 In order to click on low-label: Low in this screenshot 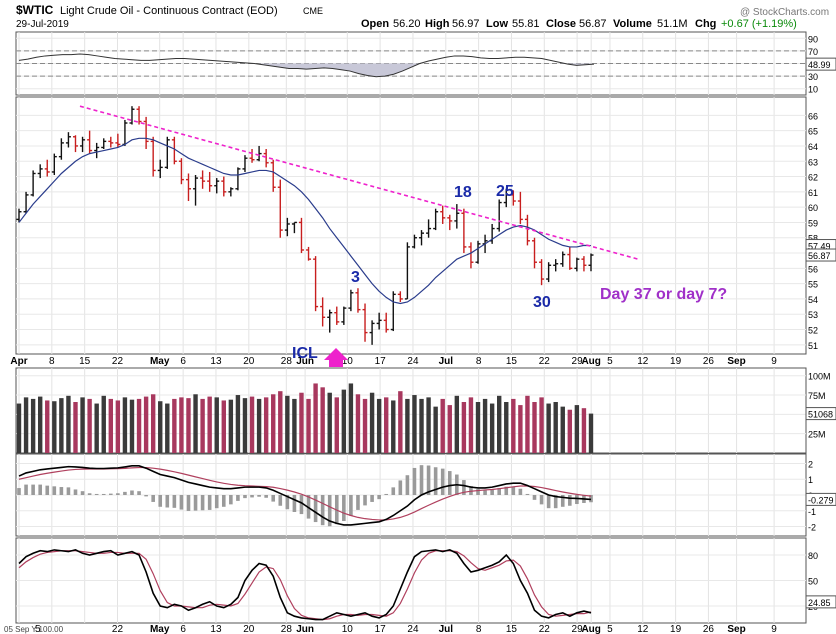, I will do `click(497, 24)`.